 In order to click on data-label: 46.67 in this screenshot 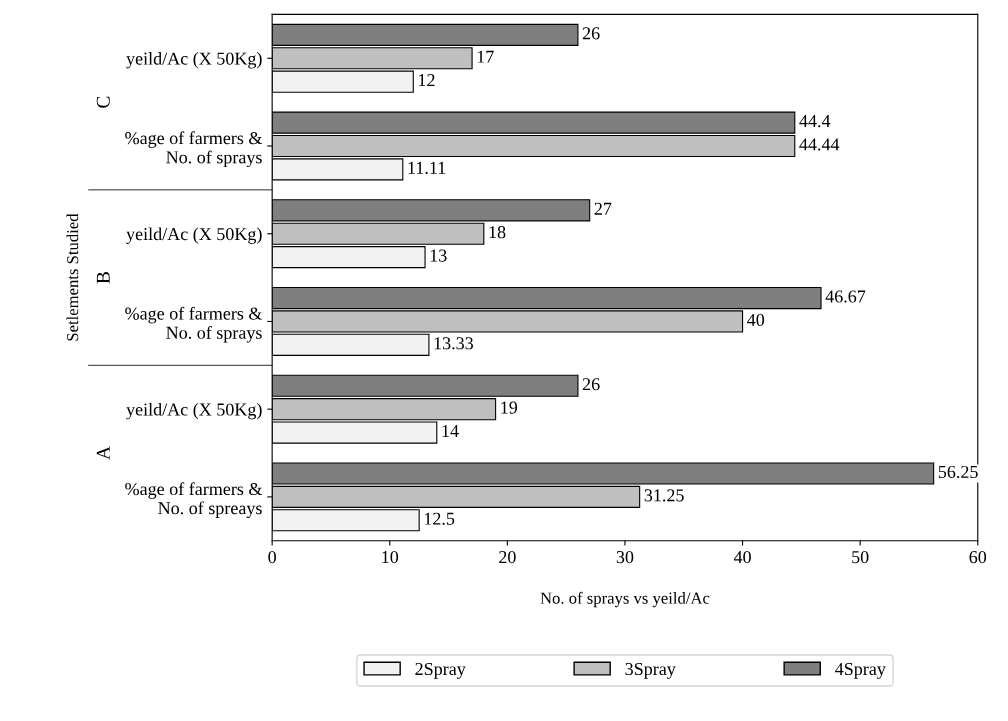, I will do `click(845, 296)`.